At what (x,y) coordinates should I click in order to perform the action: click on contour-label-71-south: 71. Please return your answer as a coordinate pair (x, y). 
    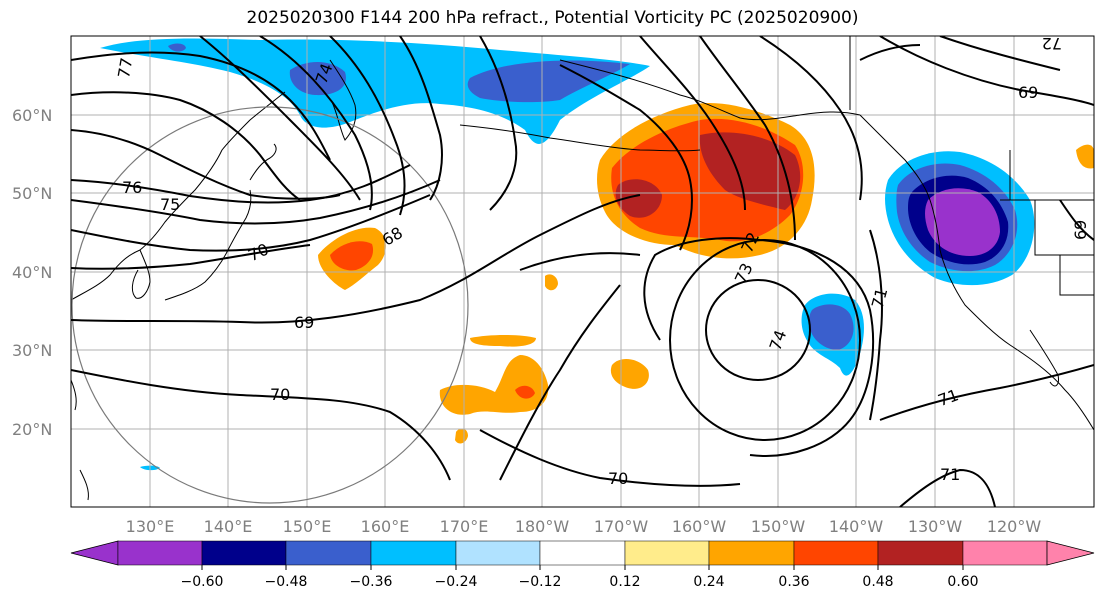
    Looking at the image, I should click on (950, 474).